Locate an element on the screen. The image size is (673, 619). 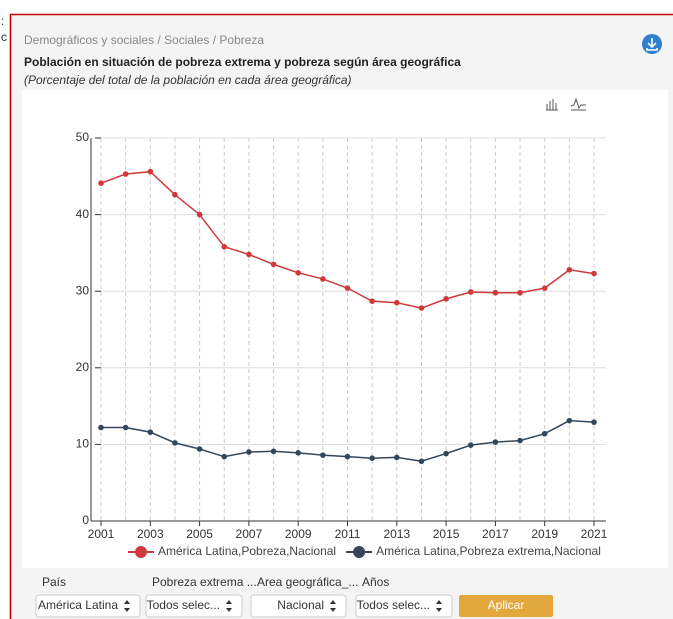
x-tick-label: 2009 is located at coordinates (298, 534).